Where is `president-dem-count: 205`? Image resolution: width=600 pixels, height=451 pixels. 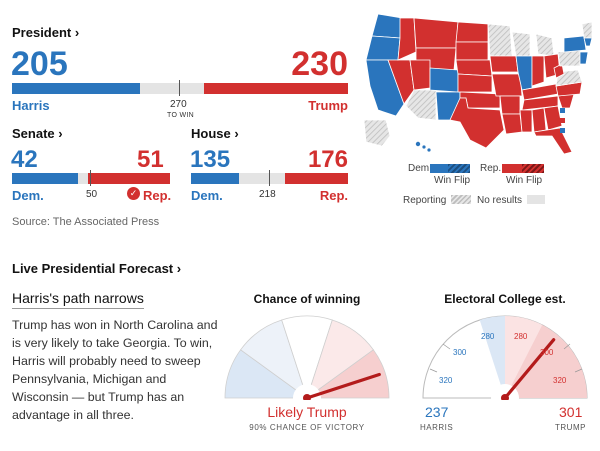
president-dem-count: 205 is located at coordinates (39, 64).